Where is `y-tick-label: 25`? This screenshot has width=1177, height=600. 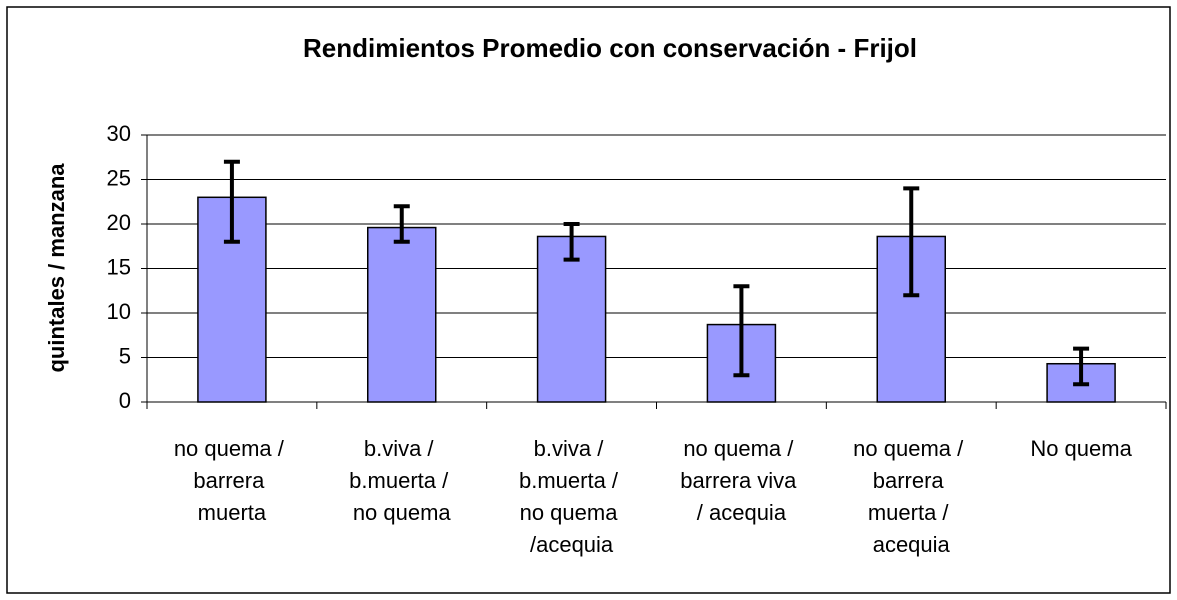 y-tick-label: 25 is located at coordinates (119, 177).